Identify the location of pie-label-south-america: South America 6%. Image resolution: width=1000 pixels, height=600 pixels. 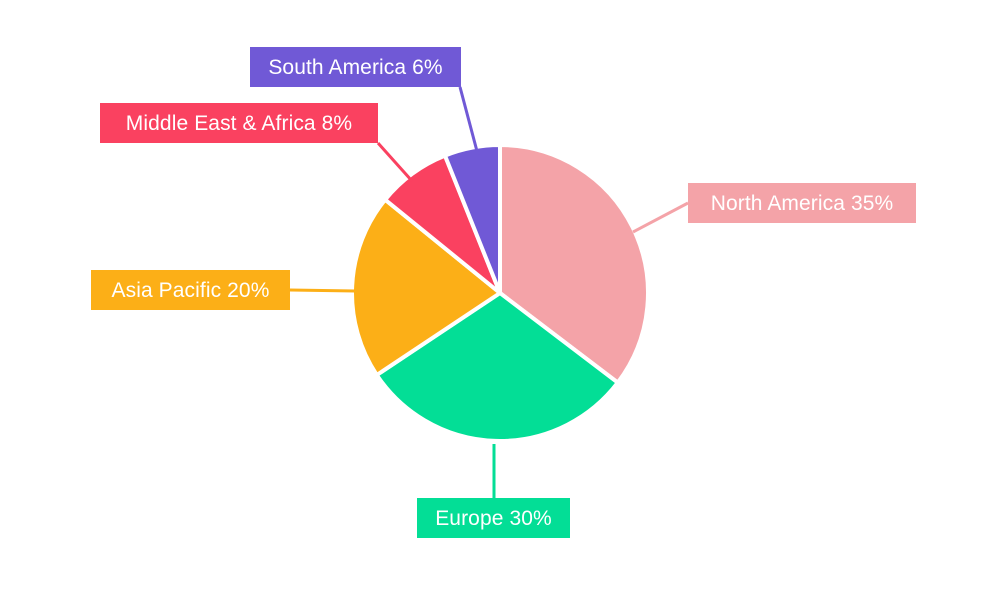
(355, 67).